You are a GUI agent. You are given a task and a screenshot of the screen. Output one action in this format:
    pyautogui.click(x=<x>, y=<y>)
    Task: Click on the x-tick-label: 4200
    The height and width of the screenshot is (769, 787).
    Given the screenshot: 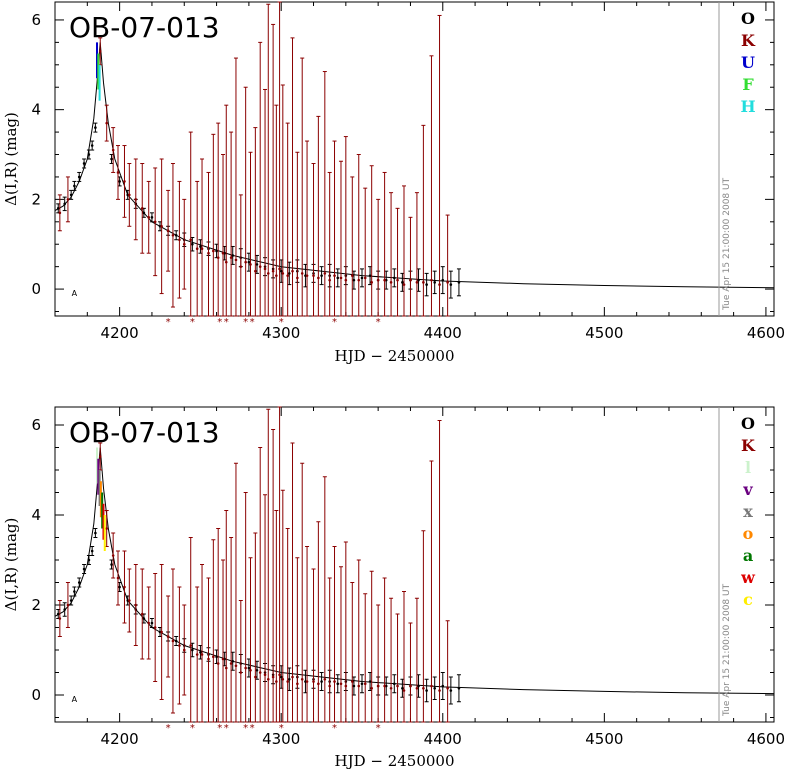 What is the action you would take?
    pyautogui.click(x=120, y=333)
    